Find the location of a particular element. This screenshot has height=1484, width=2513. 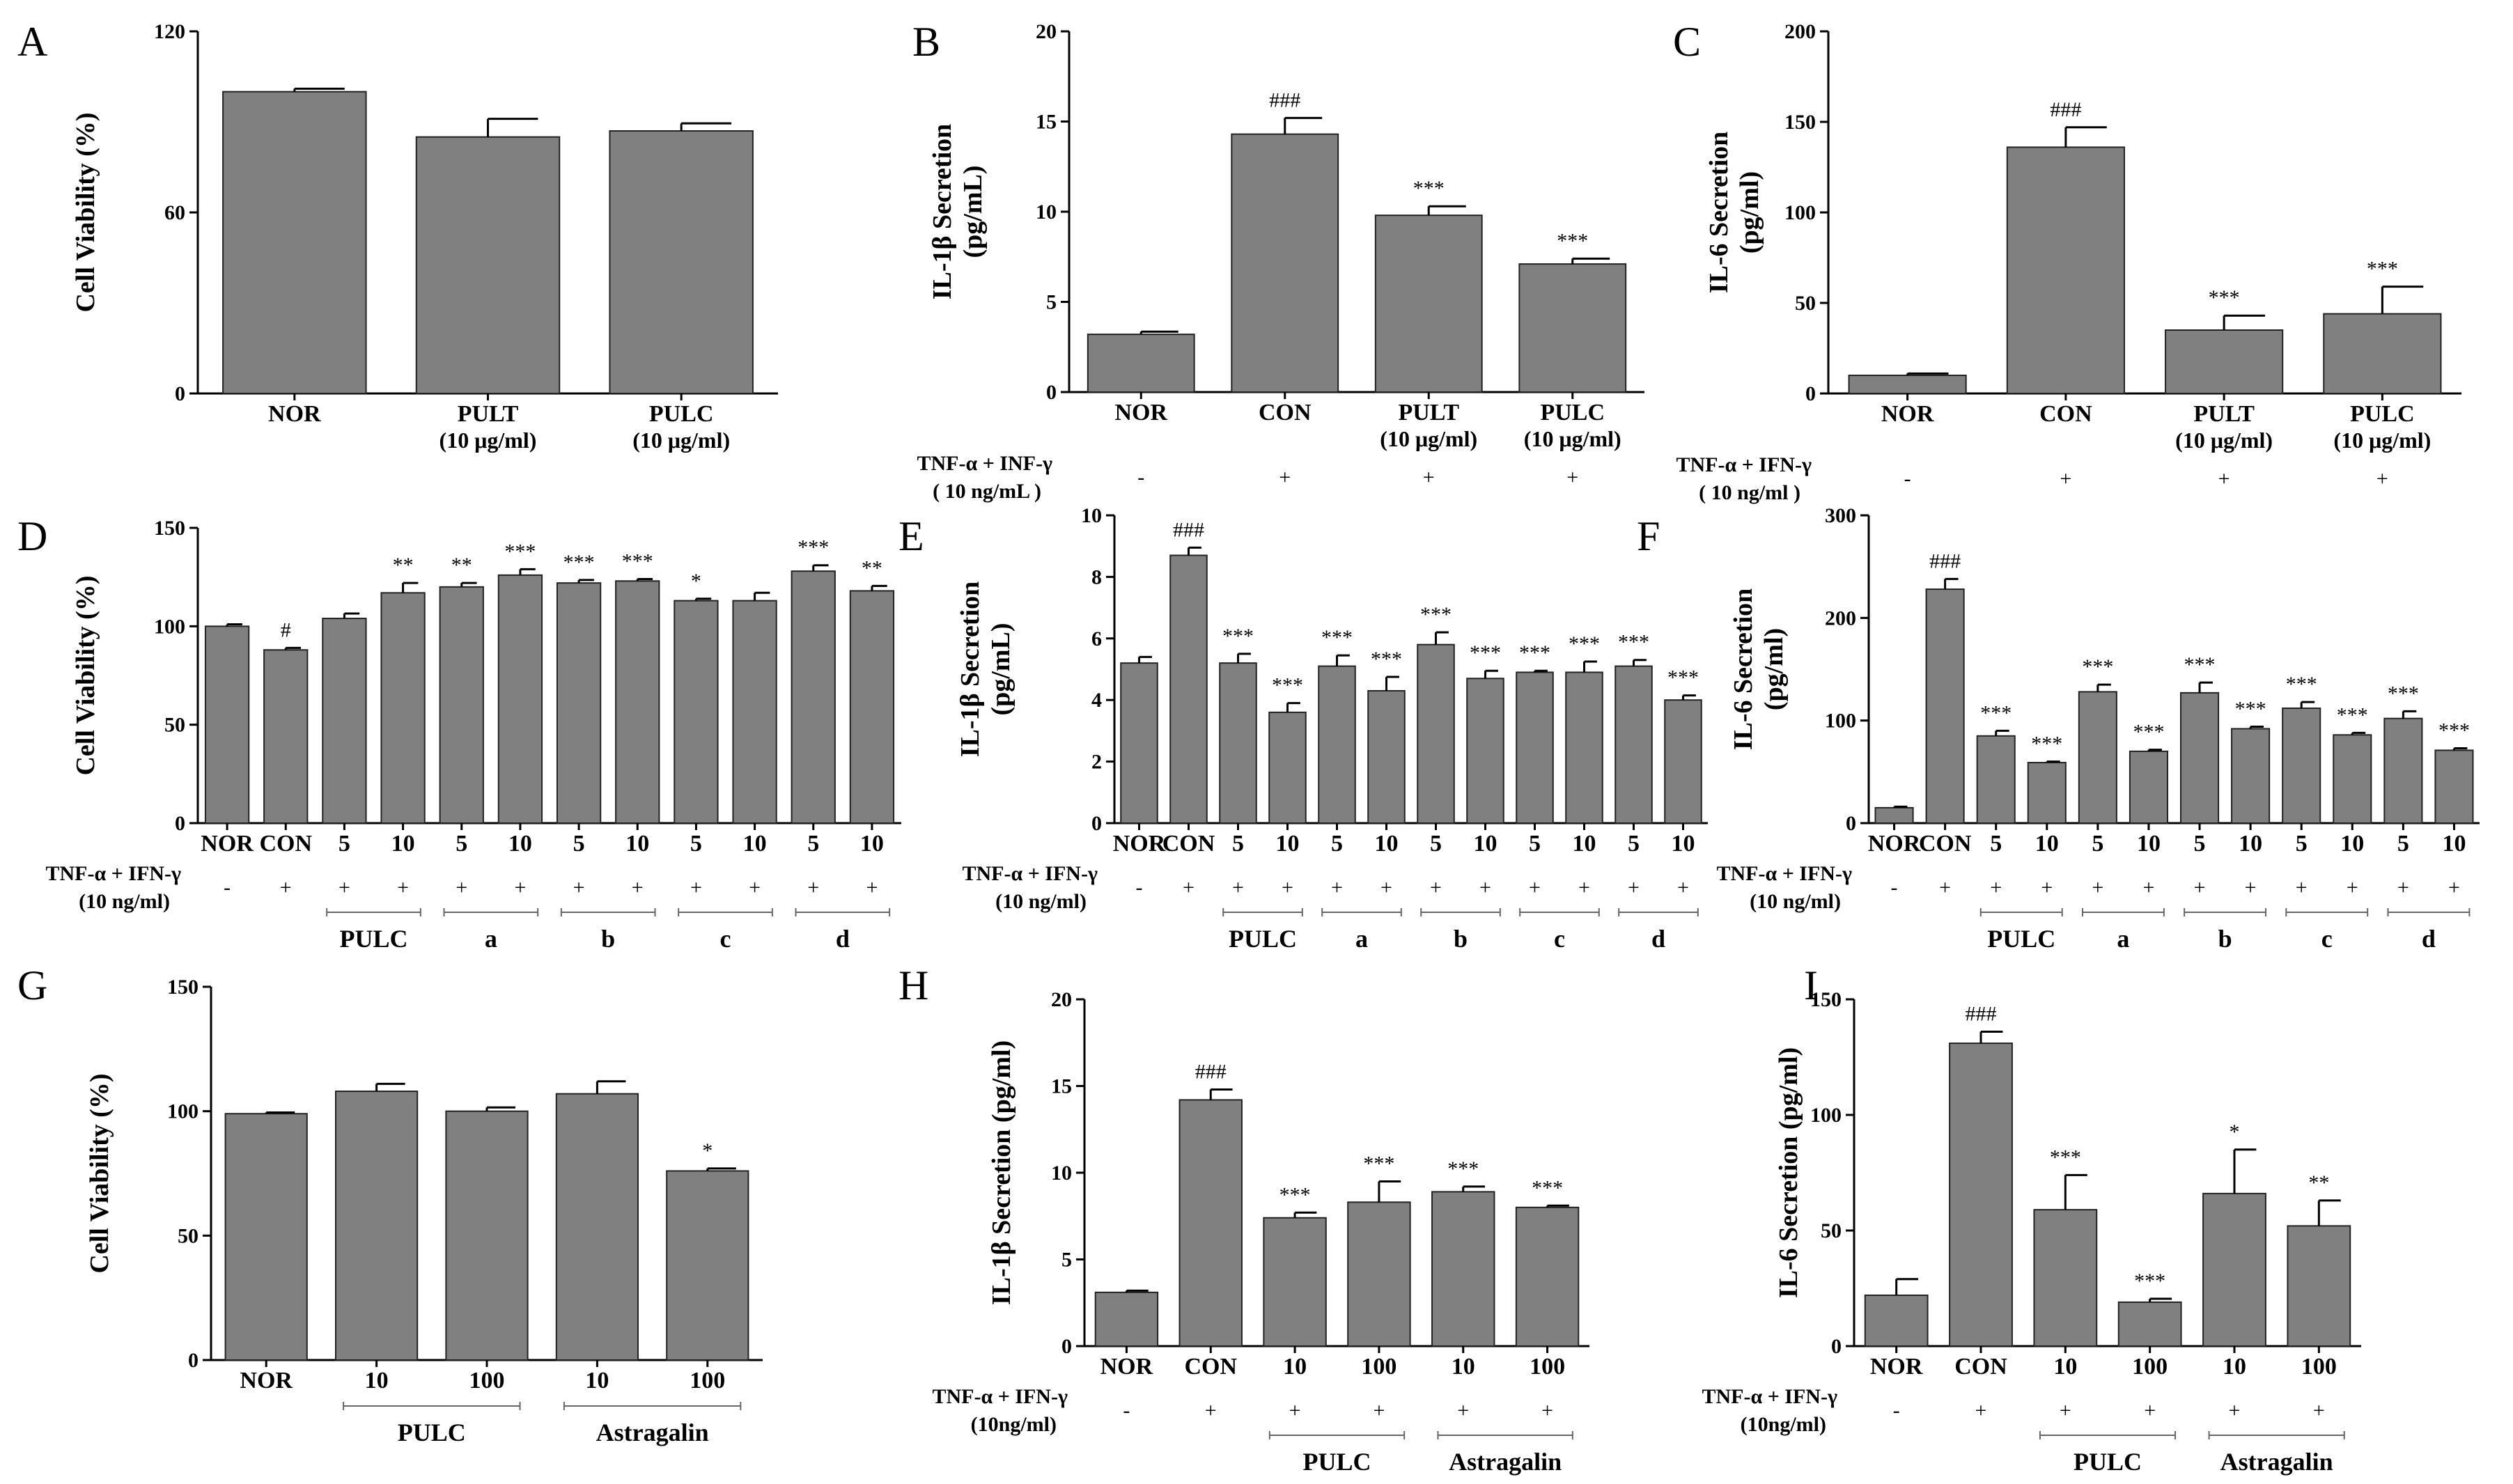

panel-h-category-label: NOR is located at coordinates (1126, 1367).